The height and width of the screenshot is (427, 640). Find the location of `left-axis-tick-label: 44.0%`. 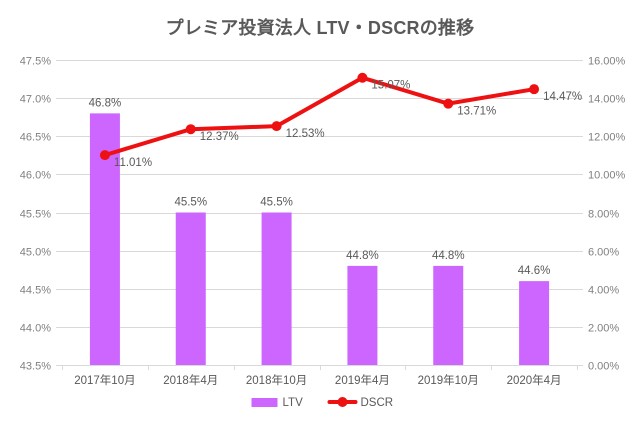

left-axis-tick-label: 44.0% is located at coordinates (35, 329).